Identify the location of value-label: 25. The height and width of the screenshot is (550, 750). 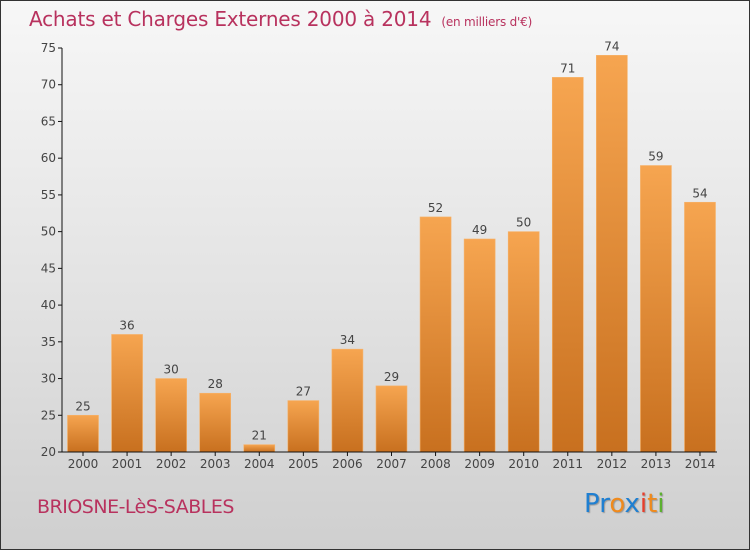
(82, 406).